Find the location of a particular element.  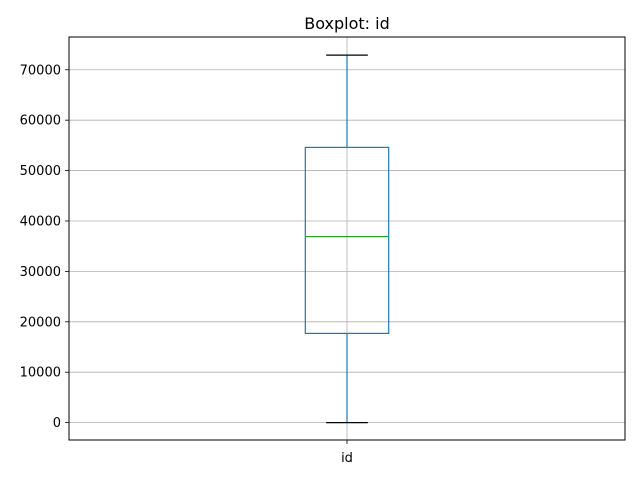

plot-layer is located at coordinates (347, 239).